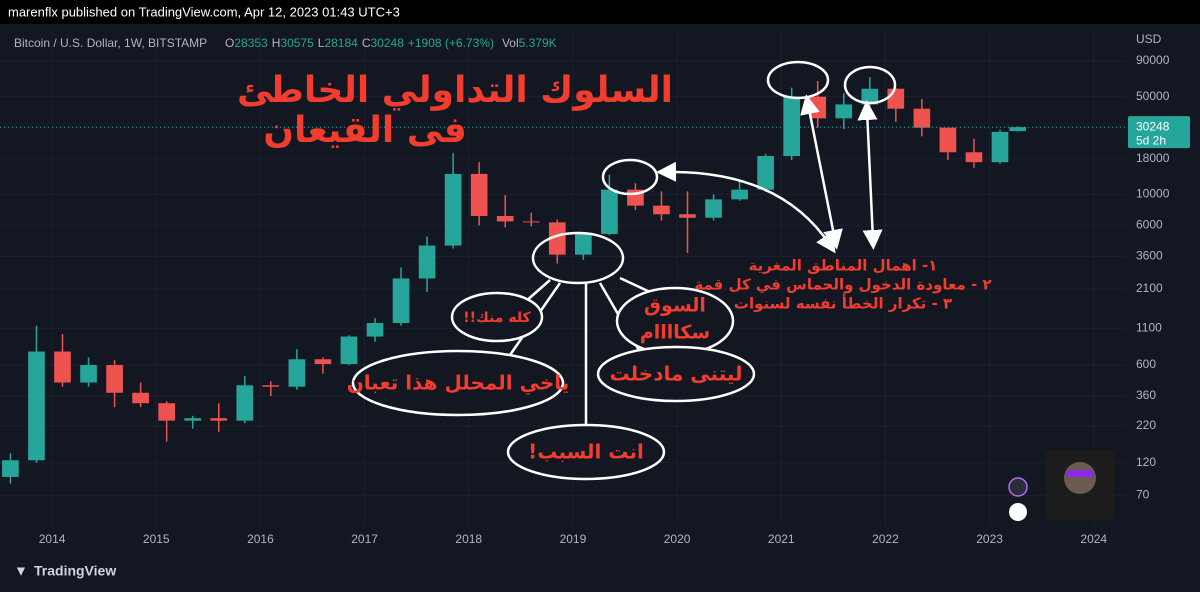 The width and height of the screenshot is (1200, 592). Describe the element at coordinates (1143, 495) in the screenshot. I see `y-tick-label: 70` at that location.